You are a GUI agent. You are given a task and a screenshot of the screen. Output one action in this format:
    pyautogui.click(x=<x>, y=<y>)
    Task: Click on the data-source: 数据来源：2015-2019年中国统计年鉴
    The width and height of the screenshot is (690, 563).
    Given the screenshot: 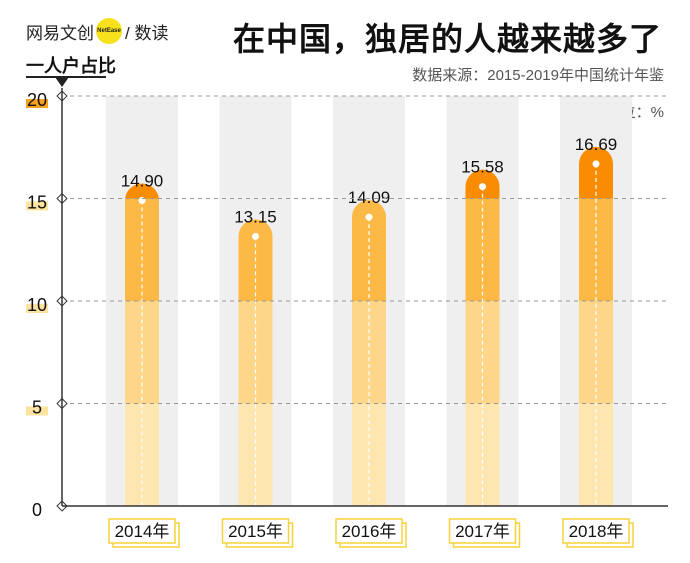 What is the action you would take?
    pyautogui.click(x=538, y=75)
    